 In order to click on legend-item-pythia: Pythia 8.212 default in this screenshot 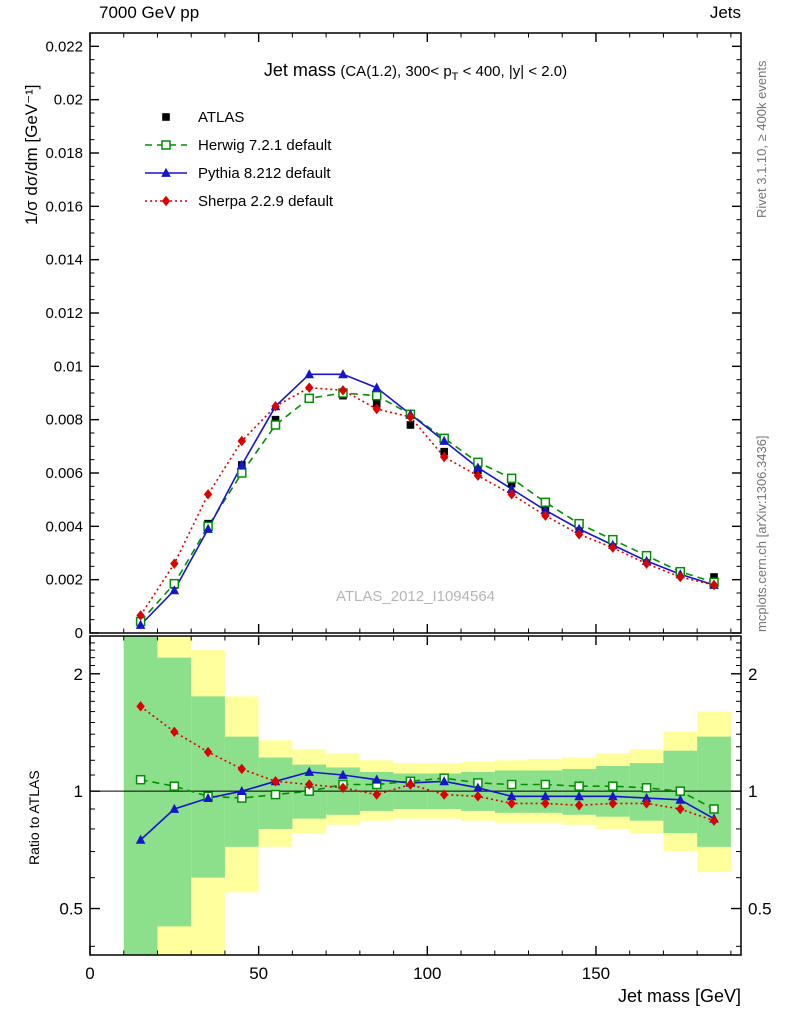, I will do `click(238, 173)`.